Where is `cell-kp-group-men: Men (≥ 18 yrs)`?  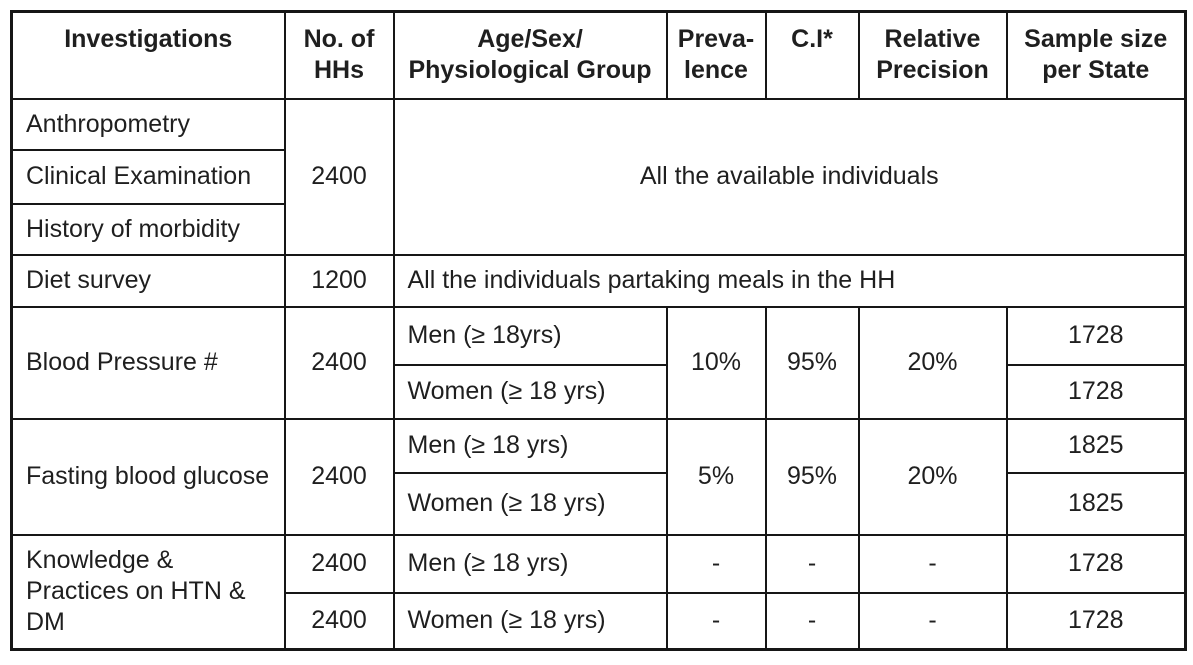 cell-kp-group-men: Men (≥ 18 yrs) is located at coordinates (530, 563).